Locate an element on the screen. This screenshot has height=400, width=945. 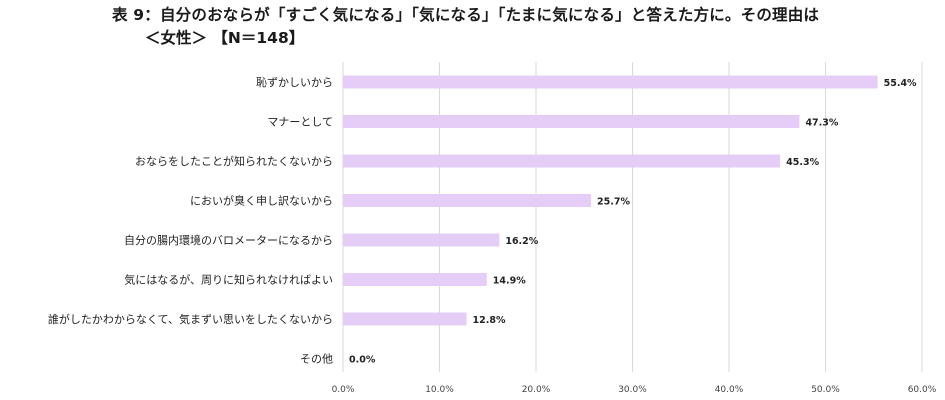
x-tick-label: 50.0% is located at coordinates (825, 390).